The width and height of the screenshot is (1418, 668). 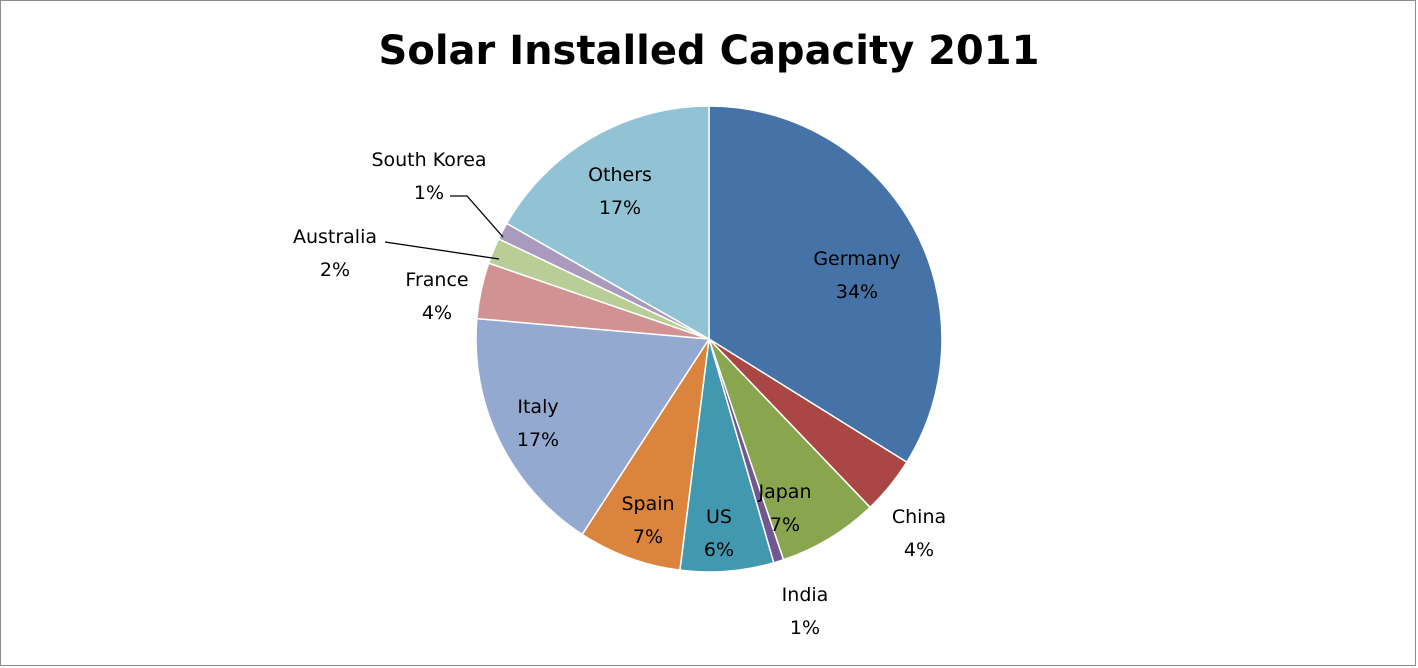 What do you see at coordinates (444, 227) in the screenshot?
I see `leader-lines` at bounding box center [444, 227].